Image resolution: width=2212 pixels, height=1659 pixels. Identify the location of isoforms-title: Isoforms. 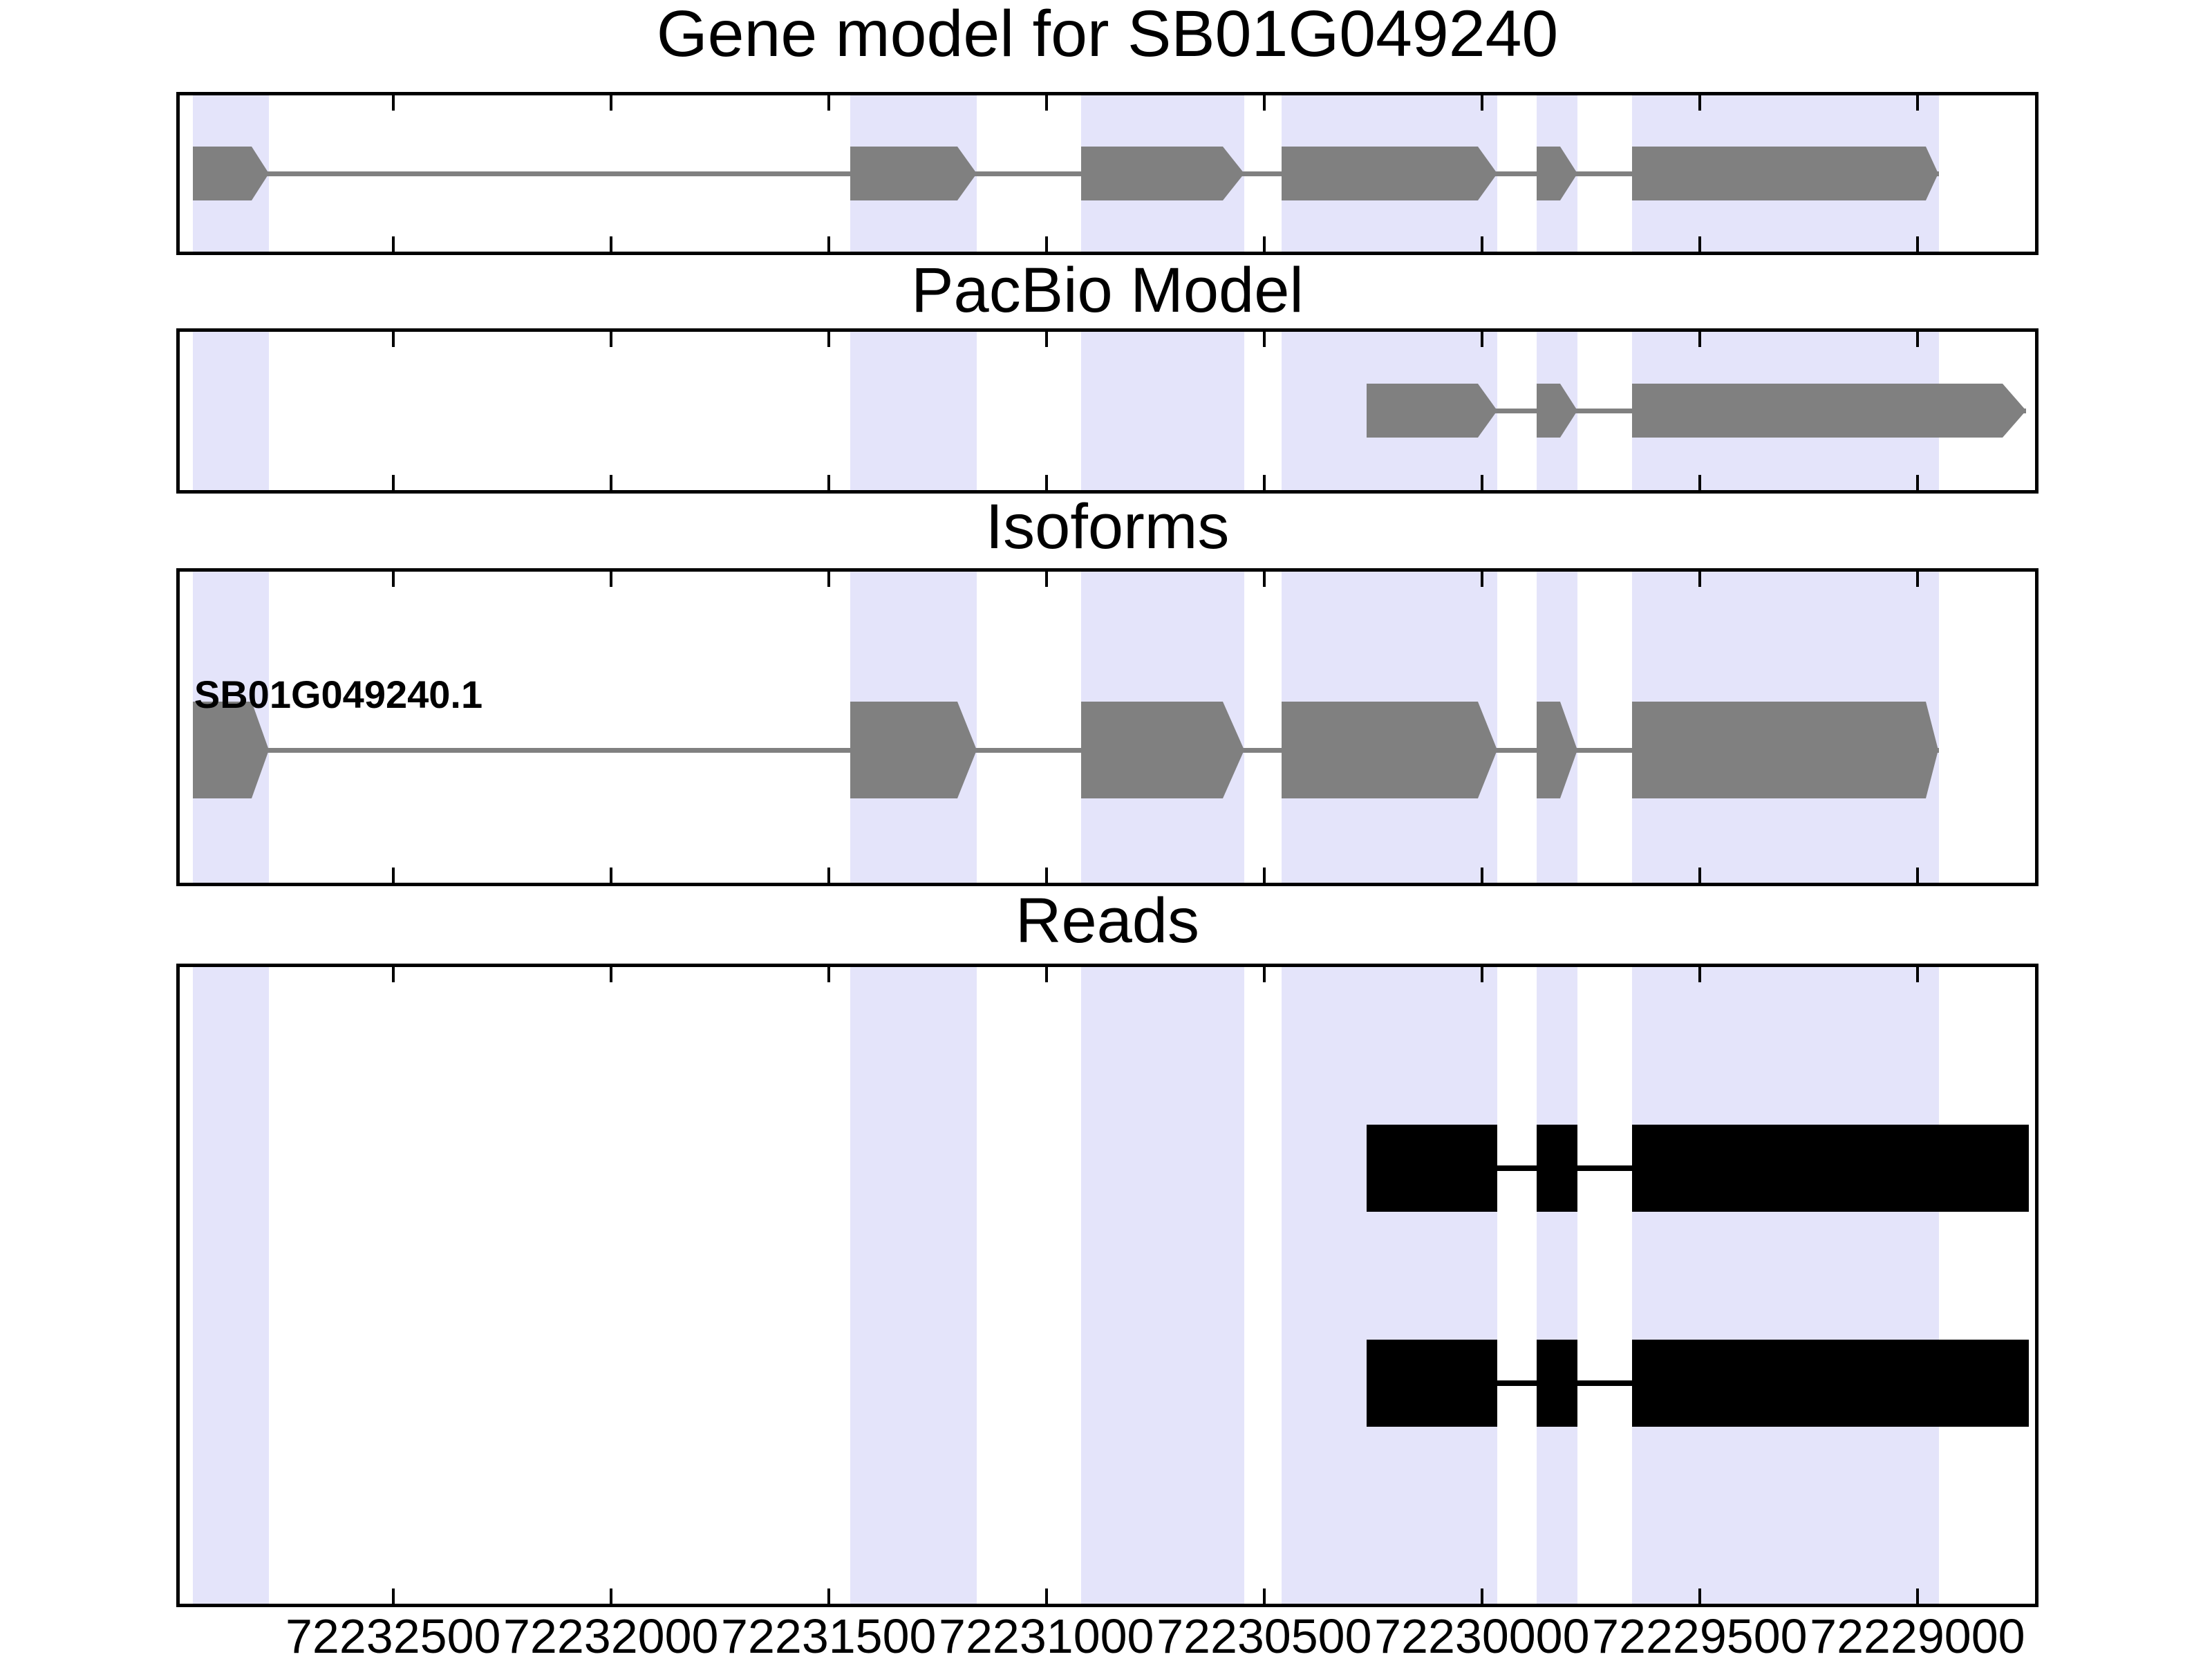
(1107, 526).